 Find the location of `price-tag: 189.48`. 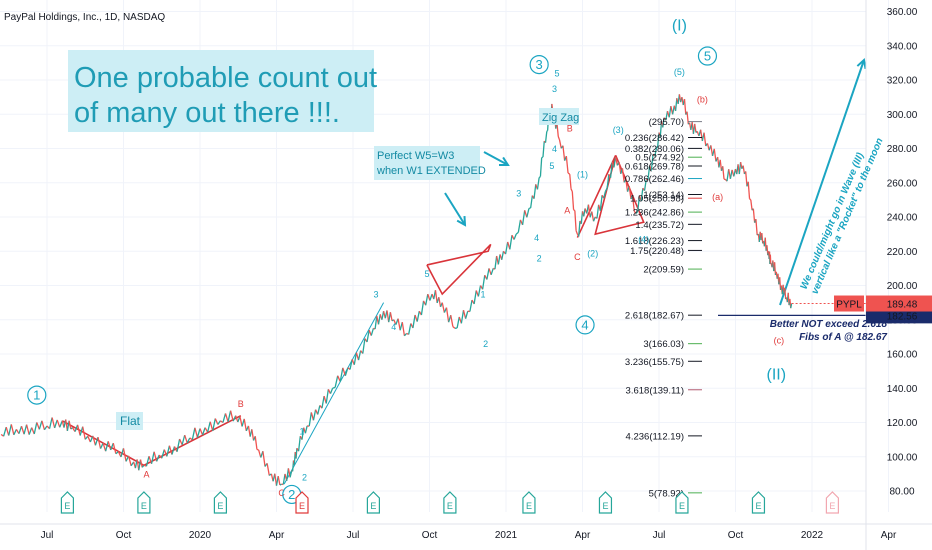

price-tag: 189.48 is located at coordinates (902, 305).